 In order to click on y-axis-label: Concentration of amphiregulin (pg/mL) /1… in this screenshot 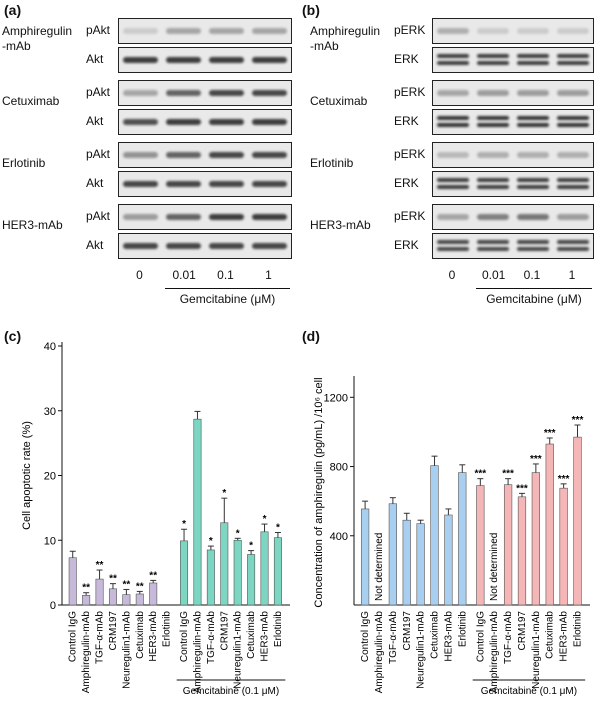, I will do `click(319, 492)`.